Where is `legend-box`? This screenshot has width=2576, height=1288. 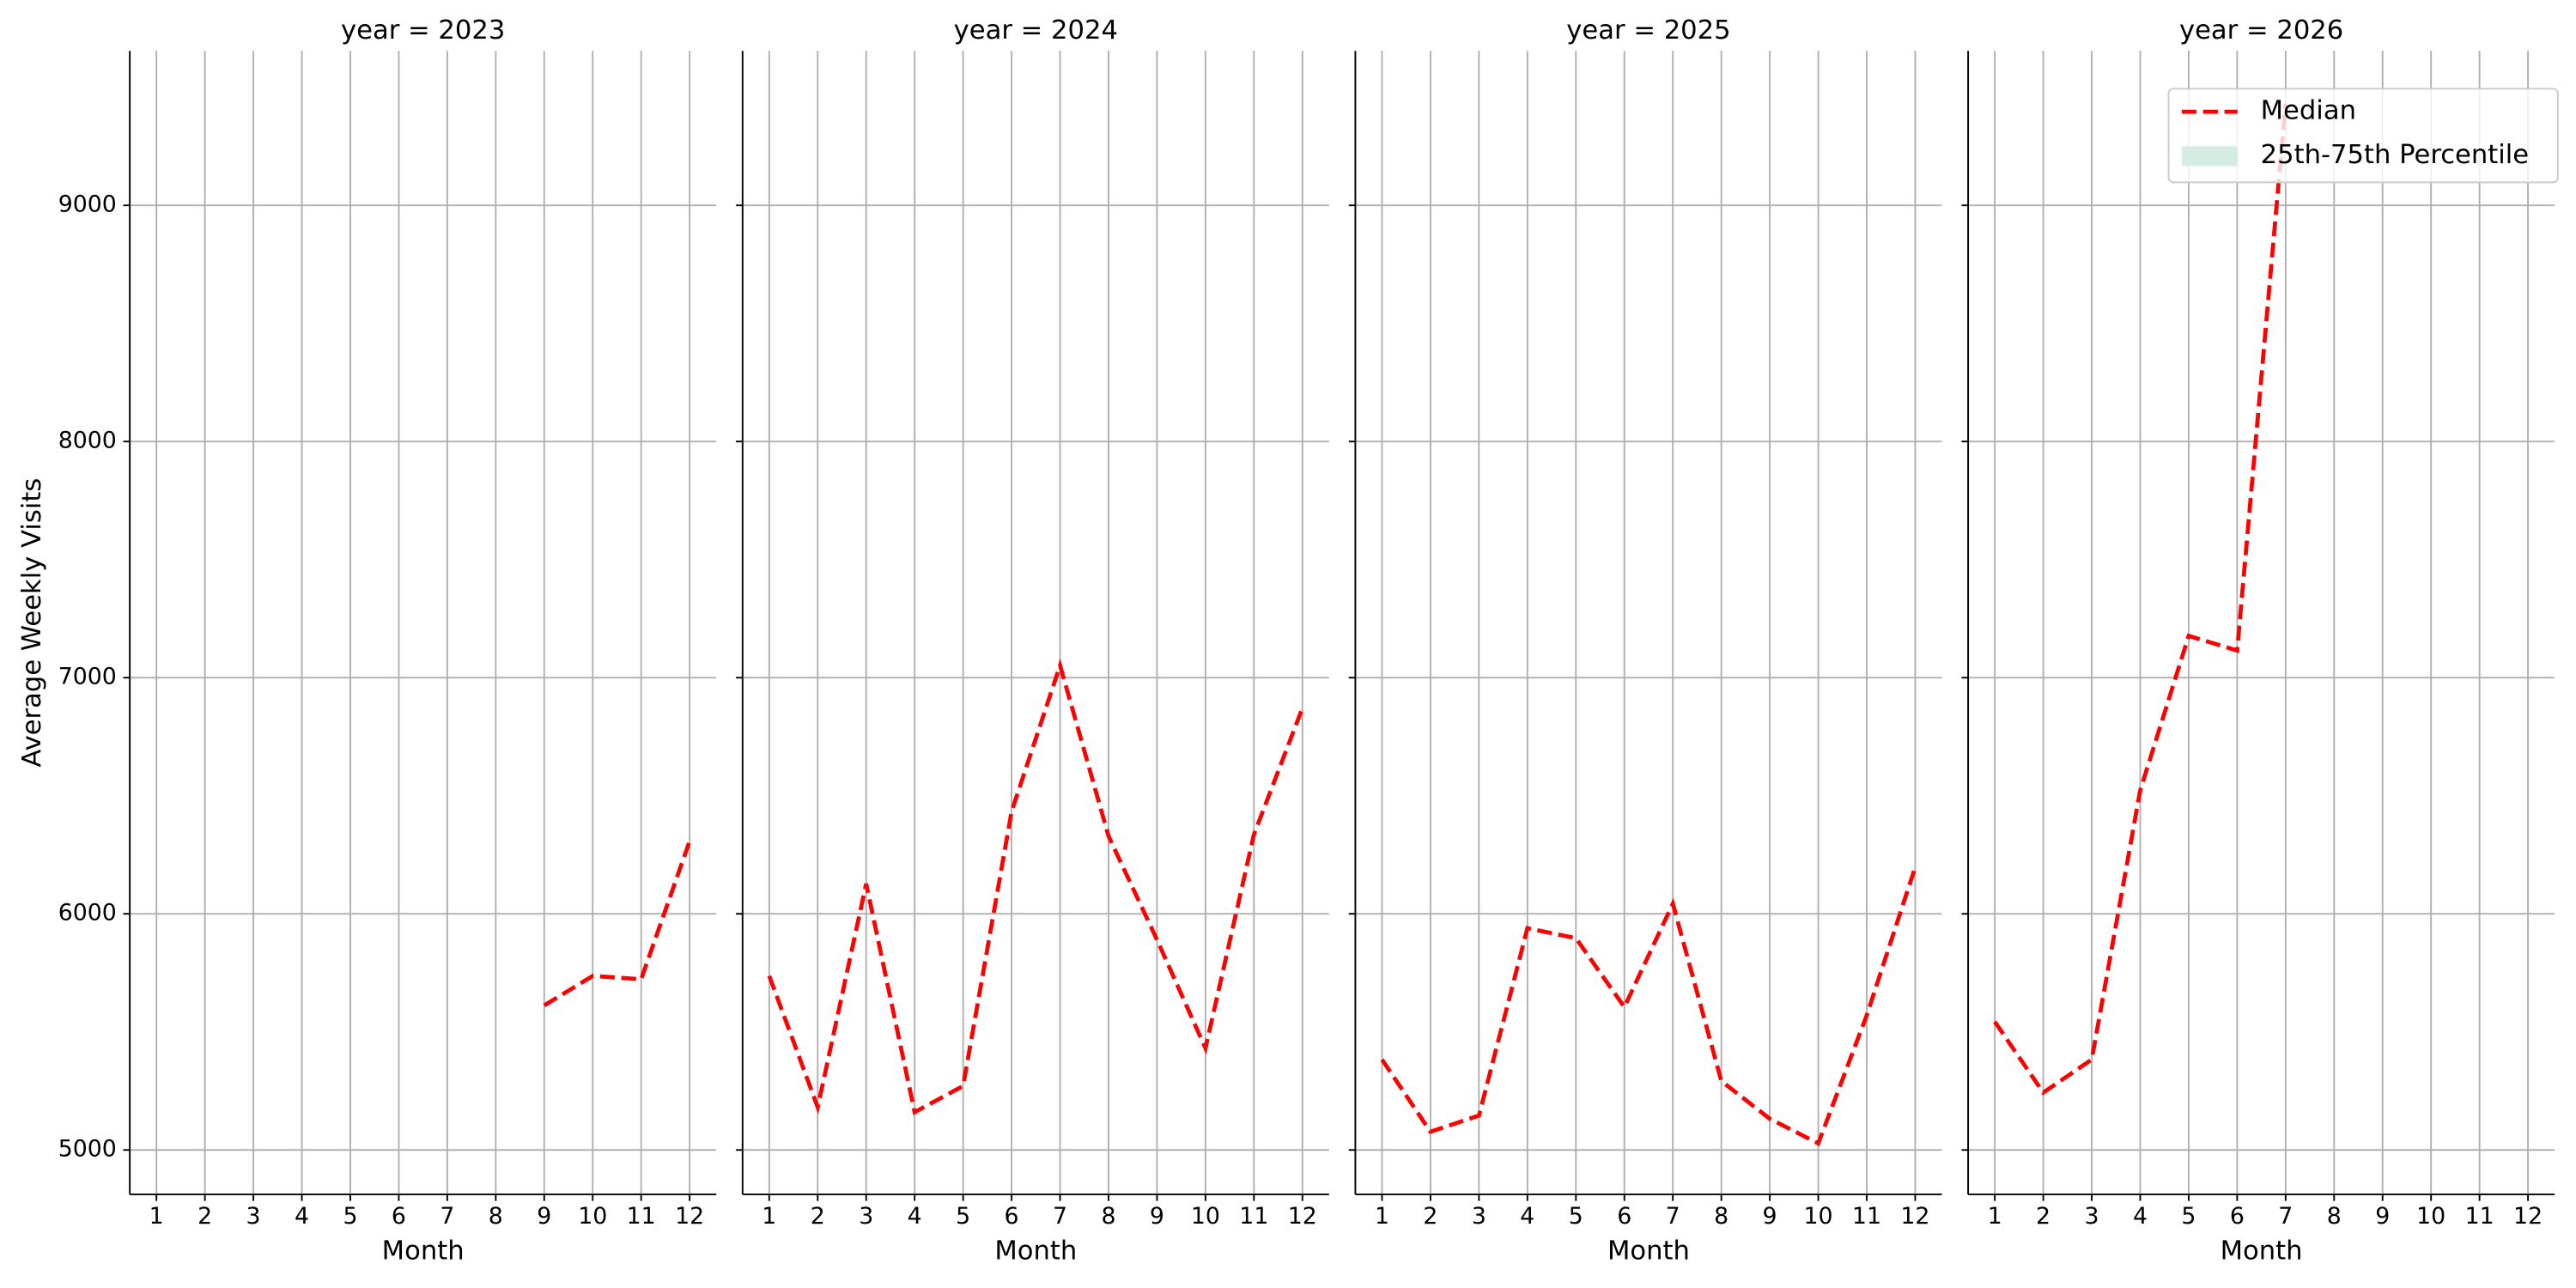 legend-box is located at coordinates (2363, 136).